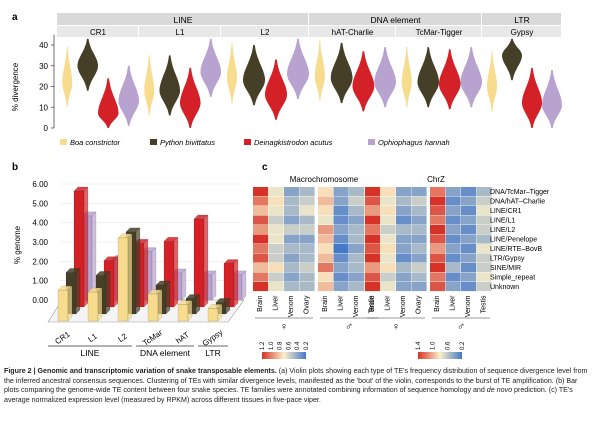 The image size is (596, 429). I want to click on violin-ylabel: % divergence, so click(15, 86).